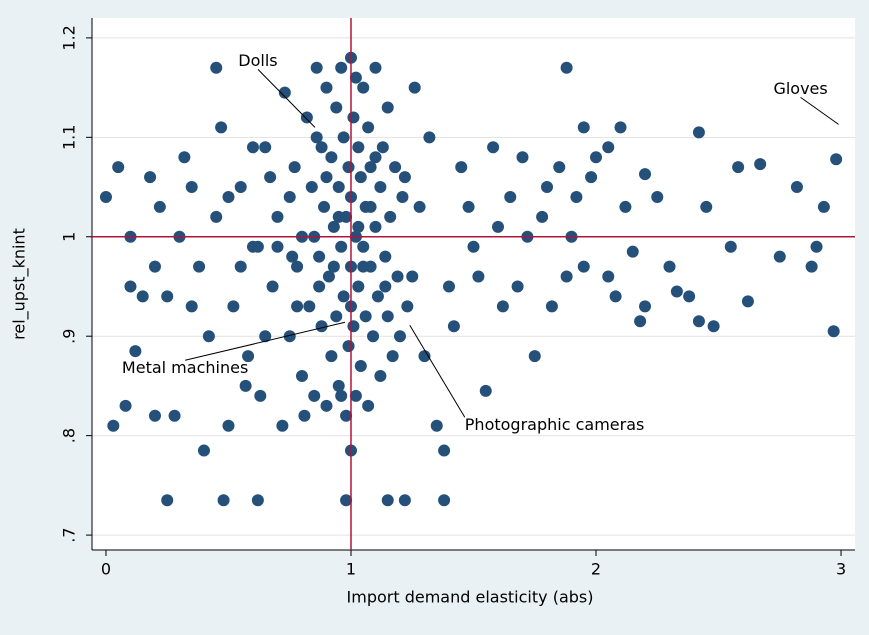 This screenshot has width=869, height=635. Describe the element at coordinates (470, 597) in the screenshot. I see `x-axis-label: Import demand elasticity (abs)` at that location.